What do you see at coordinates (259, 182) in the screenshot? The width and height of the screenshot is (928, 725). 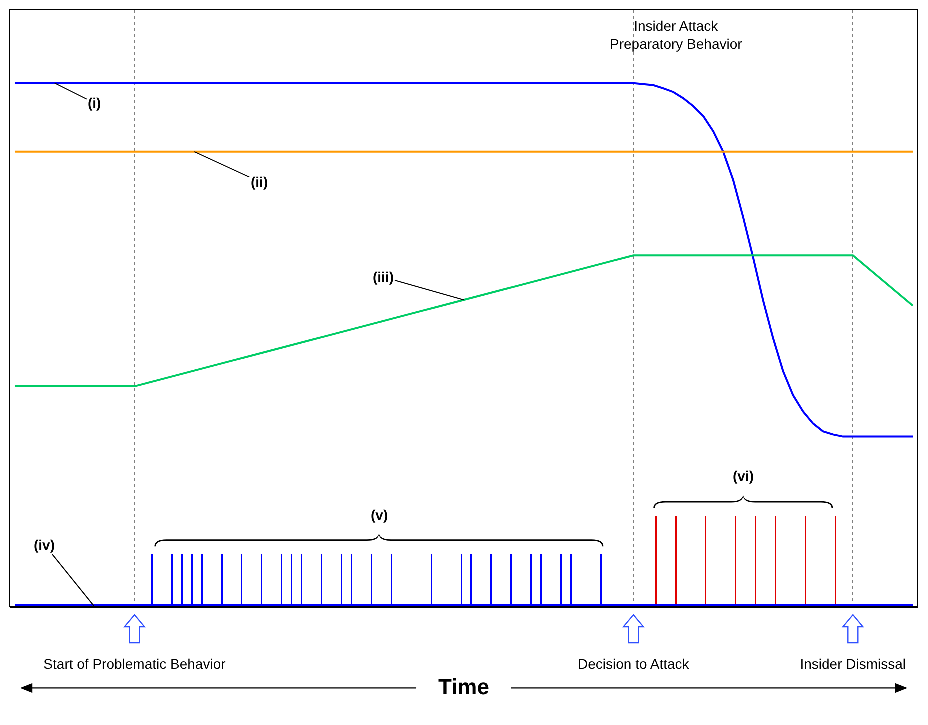 I see `series-label: (ii)` at bounding box center [259, 182].